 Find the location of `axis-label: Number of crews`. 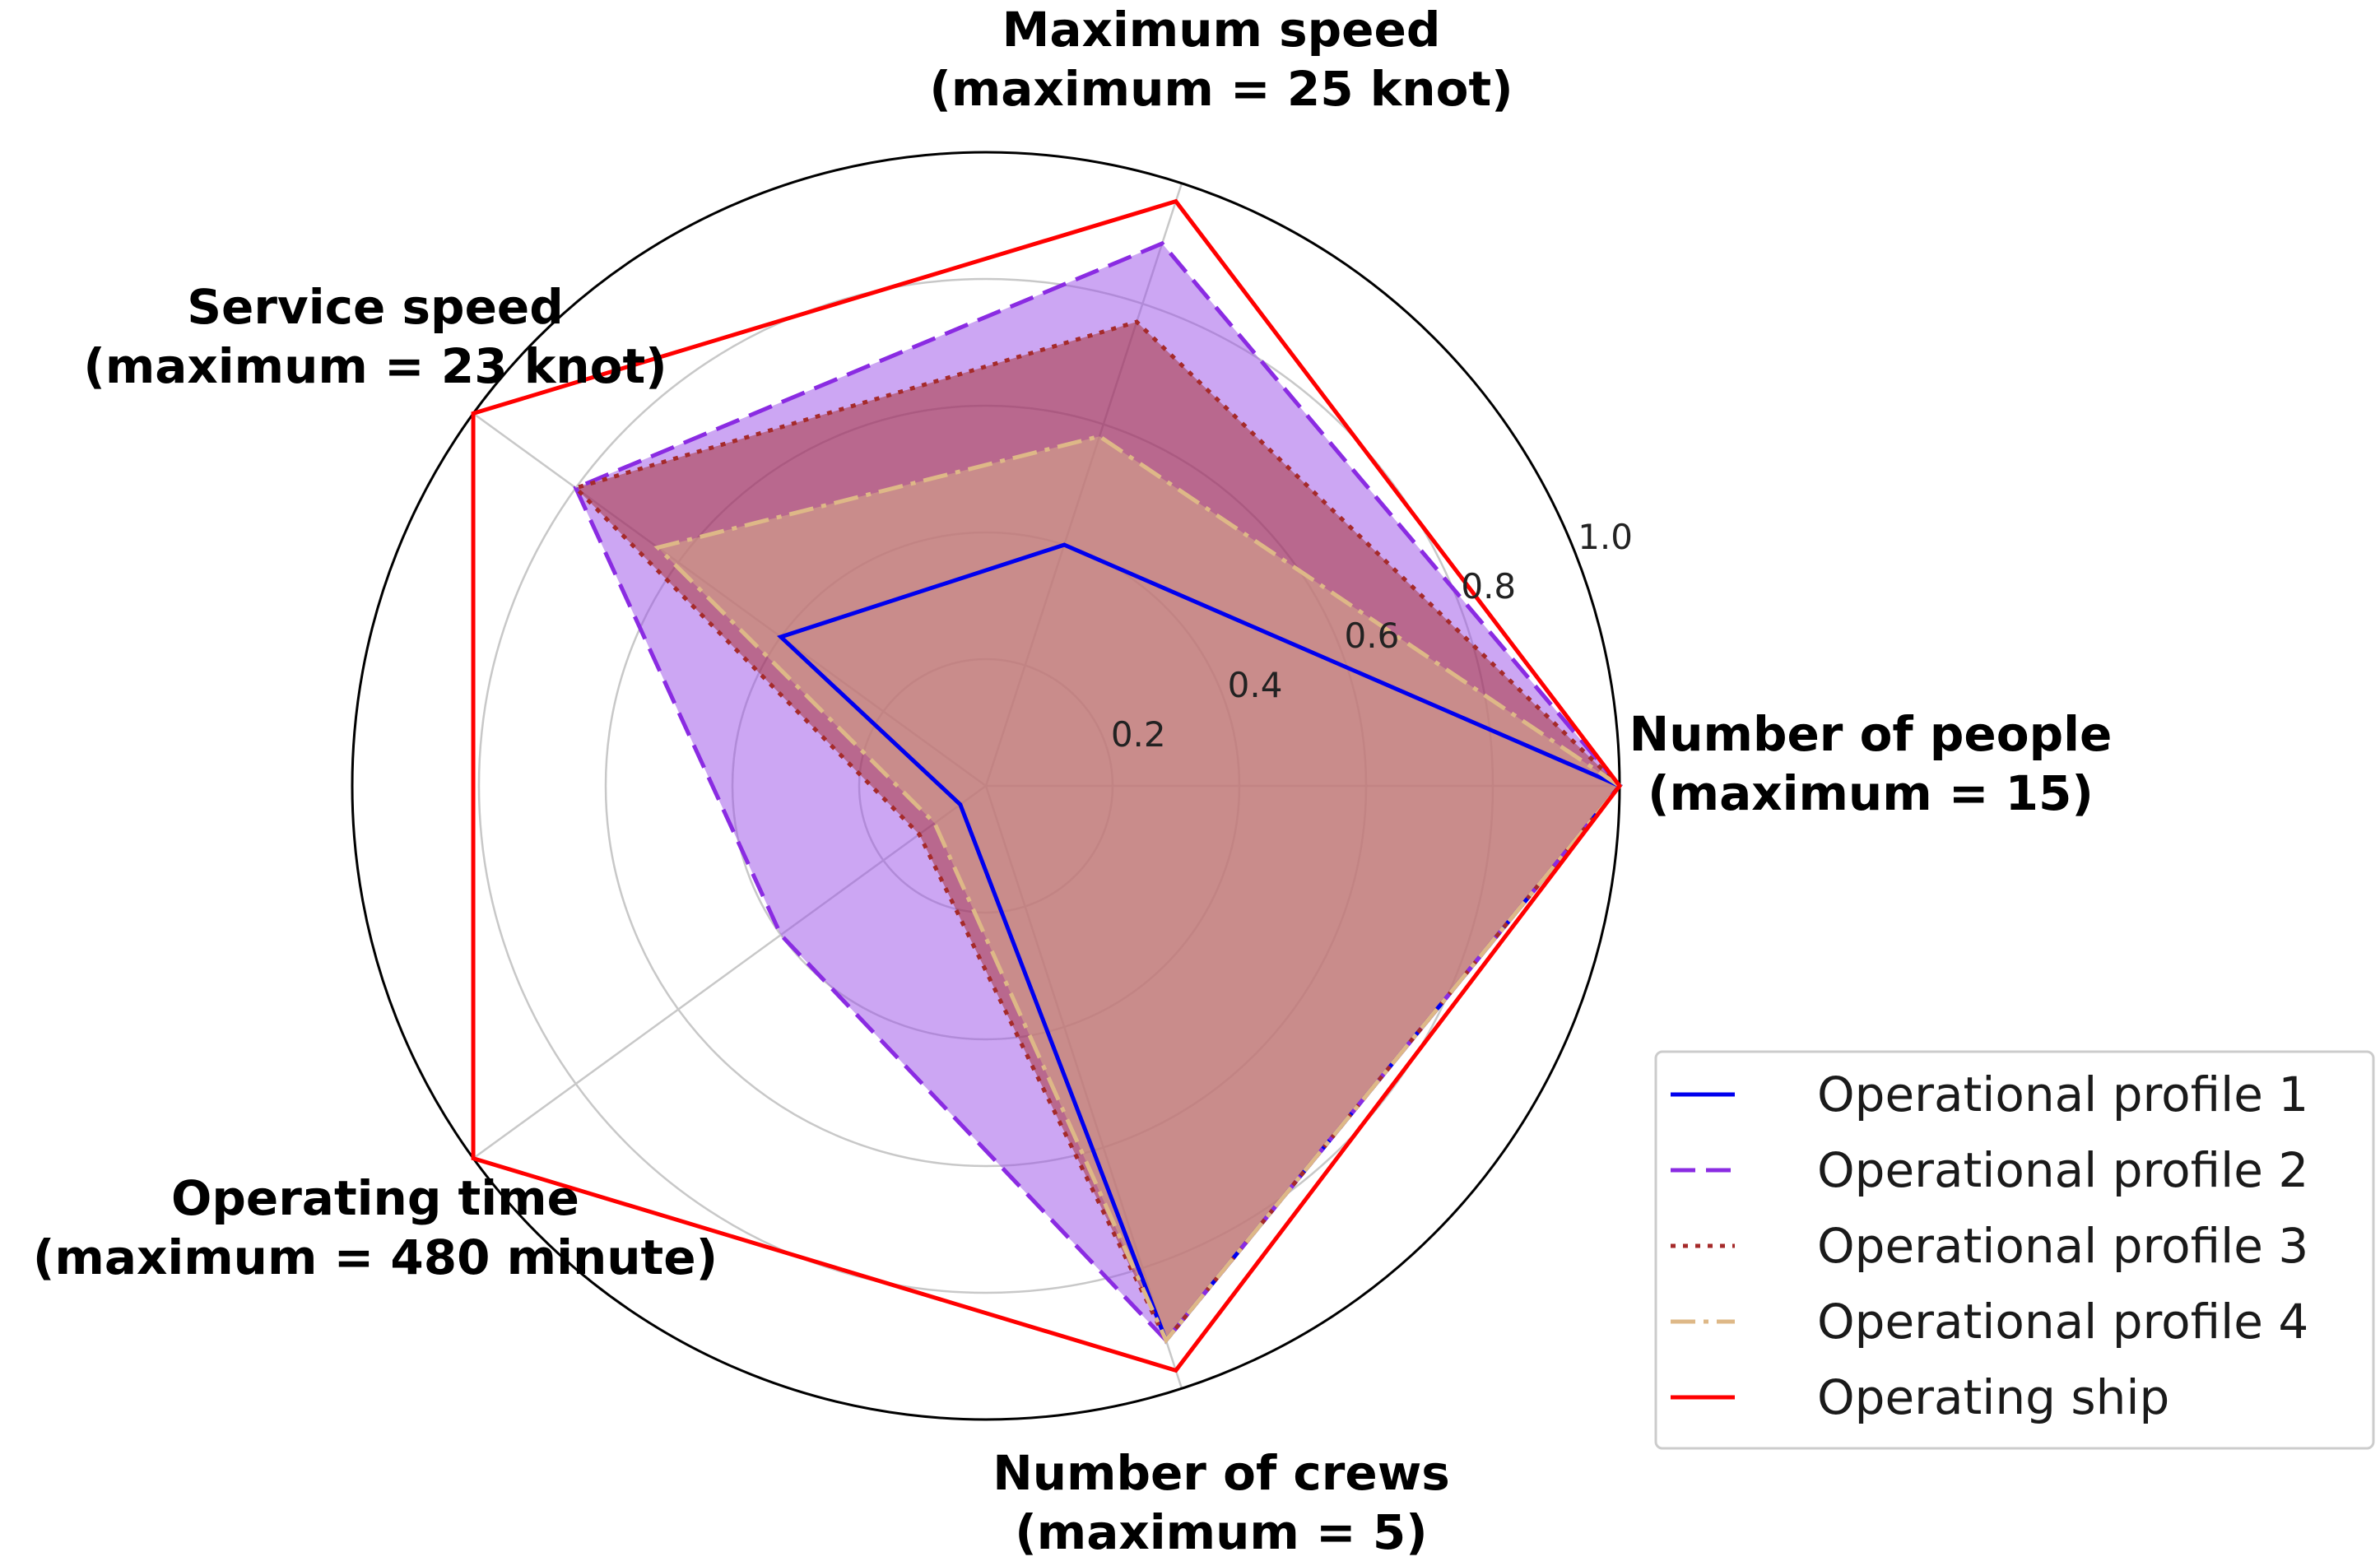

axis-label: Number of crews is located at coordinates (1221, 1473).